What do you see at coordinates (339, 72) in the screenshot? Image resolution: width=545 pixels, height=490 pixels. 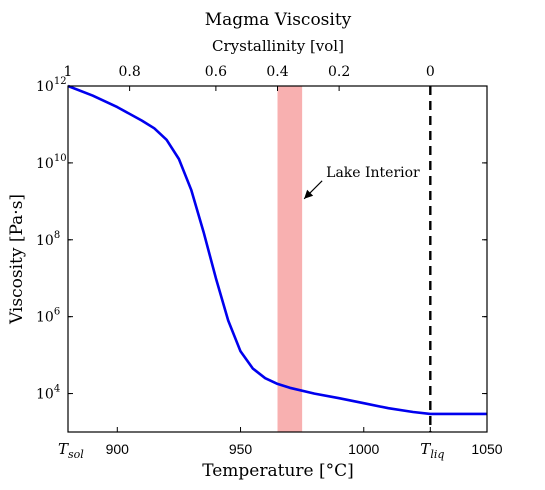 I see `top-tick-label: 0.2` at bounding box center [339, 72].